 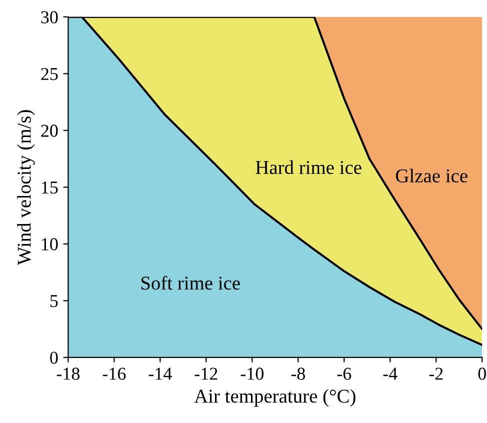 What do you see at coordinates (252, 374) in the screenshot?
I see `x-tick-label: -10` at bounding box center [252, 374].